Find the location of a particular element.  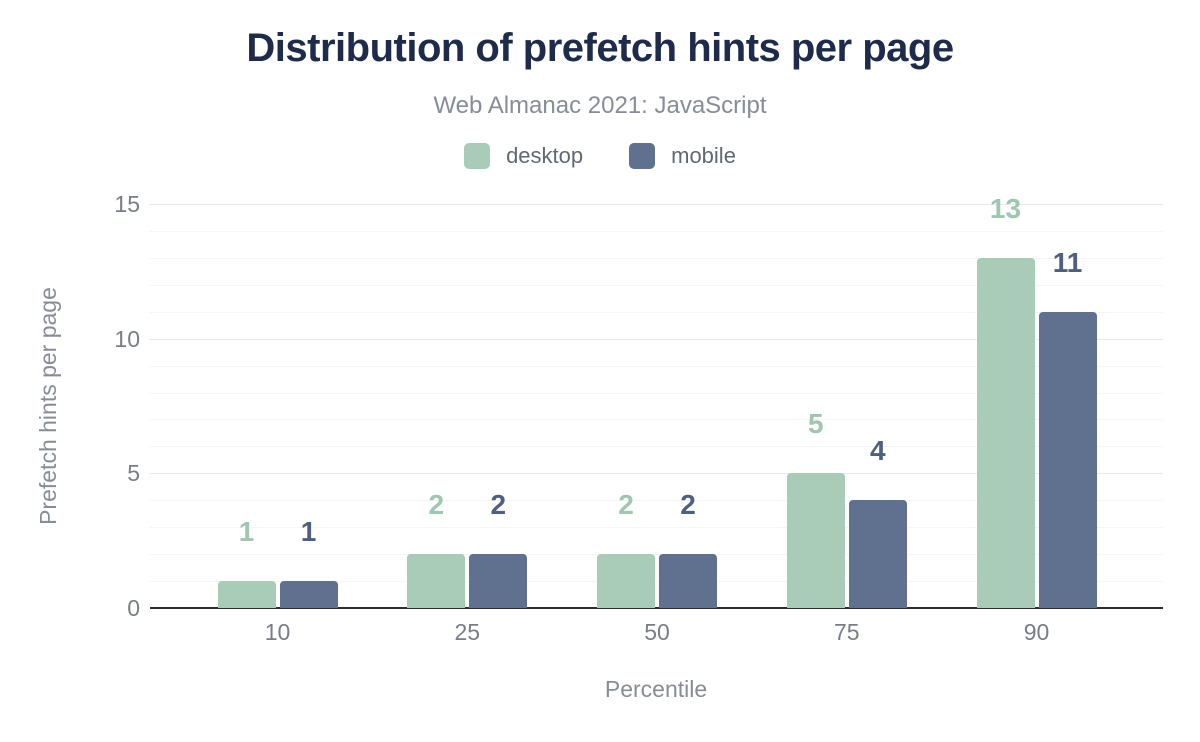

x-tick-label: 50 is located at coordinates (657, 632).